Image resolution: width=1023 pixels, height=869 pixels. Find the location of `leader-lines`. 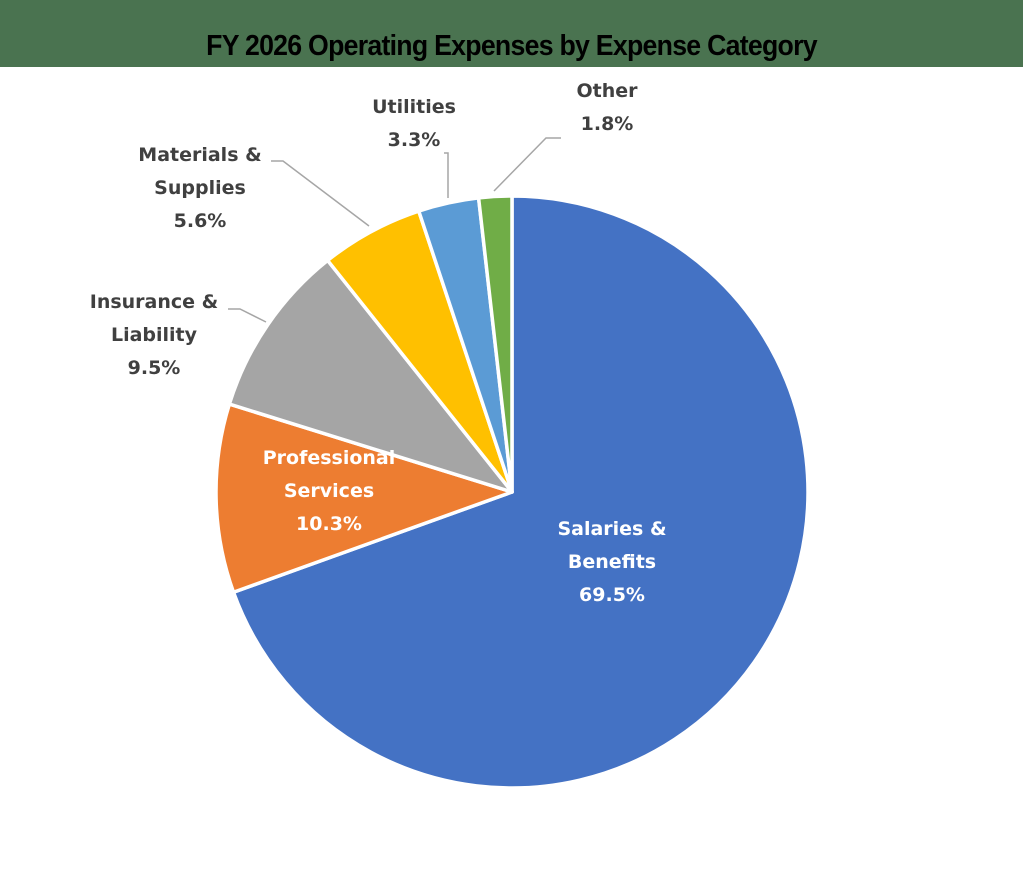

leader-lines is located at coordinates (394, 230).